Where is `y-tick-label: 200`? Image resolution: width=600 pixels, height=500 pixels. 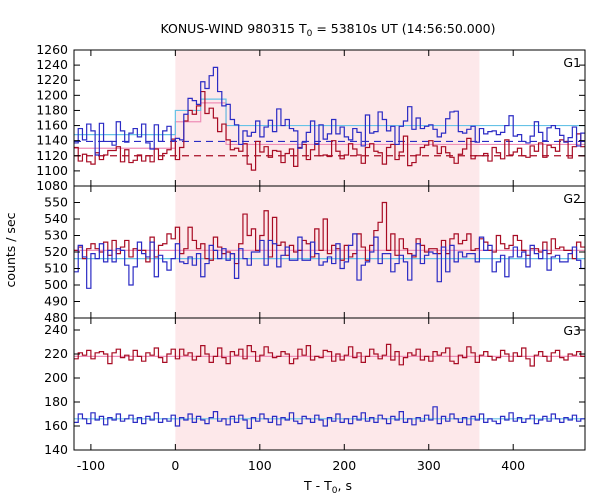
y-tick-label: 200 is located at coordinates (56, 377).